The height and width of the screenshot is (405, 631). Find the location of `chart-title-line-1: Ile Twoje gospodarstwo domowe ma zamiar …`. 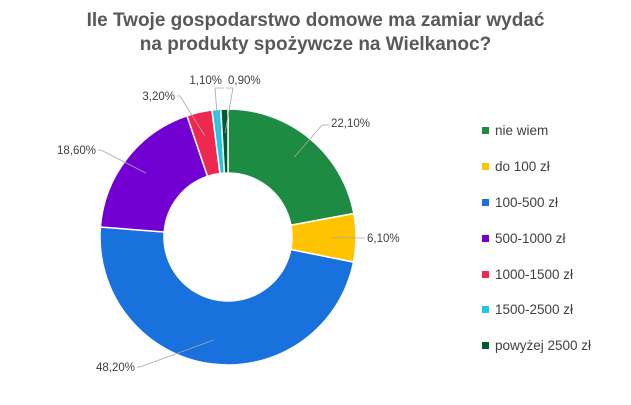

chart-title-line-1: Ile Twoje gospodarstwo domowe ma zamiar … is located at coordinates (315, 20).